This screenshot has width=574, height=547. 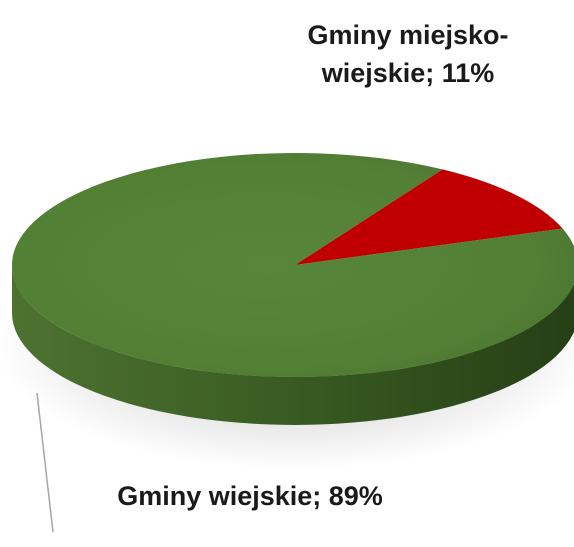 What do you see at coordinates (45, 462) in the screenshot?
I see `leader-line` at bounding box center [45, 462].